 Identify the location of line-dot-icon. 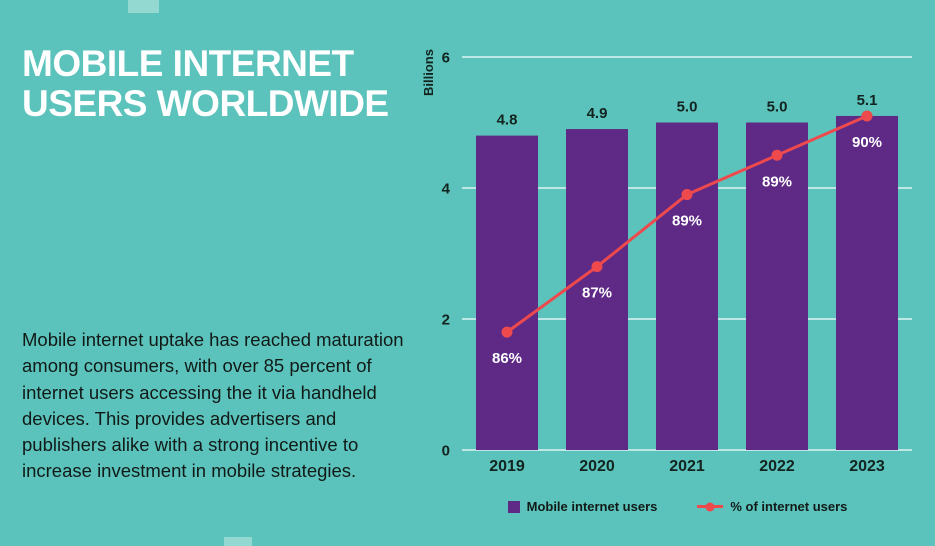
(710, 506).